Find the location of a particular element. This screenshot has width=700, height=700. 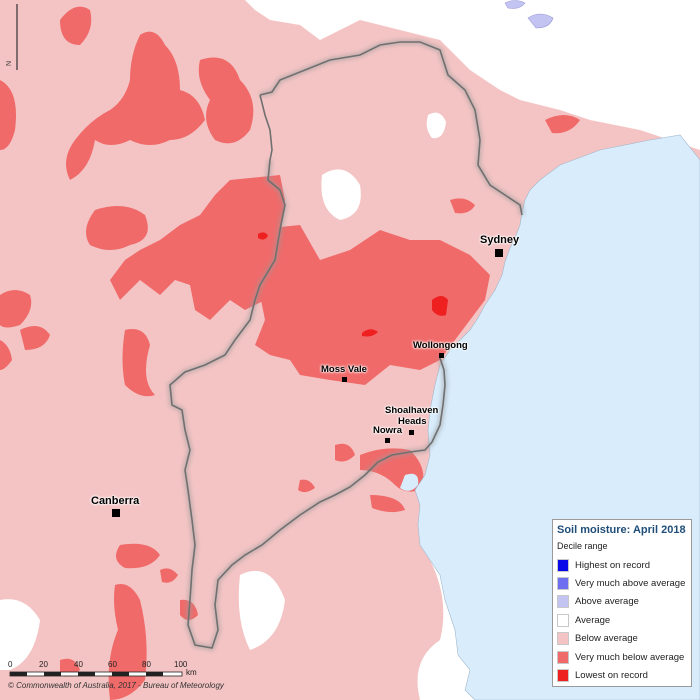

legend-item-average: Average is located at coordinates (622, 620).